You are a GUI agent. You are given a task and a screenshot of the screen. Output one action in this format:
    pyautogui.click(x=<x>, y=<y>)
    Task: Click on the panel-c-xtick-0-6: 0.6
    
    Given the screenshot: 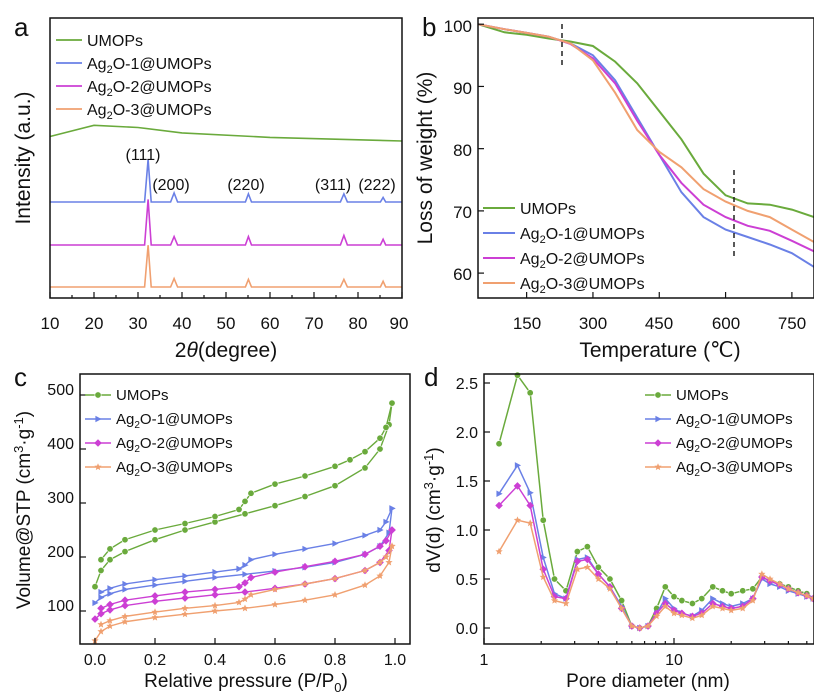 What is the action you would take?
    pyautogui.click(x=275, y=660)
    